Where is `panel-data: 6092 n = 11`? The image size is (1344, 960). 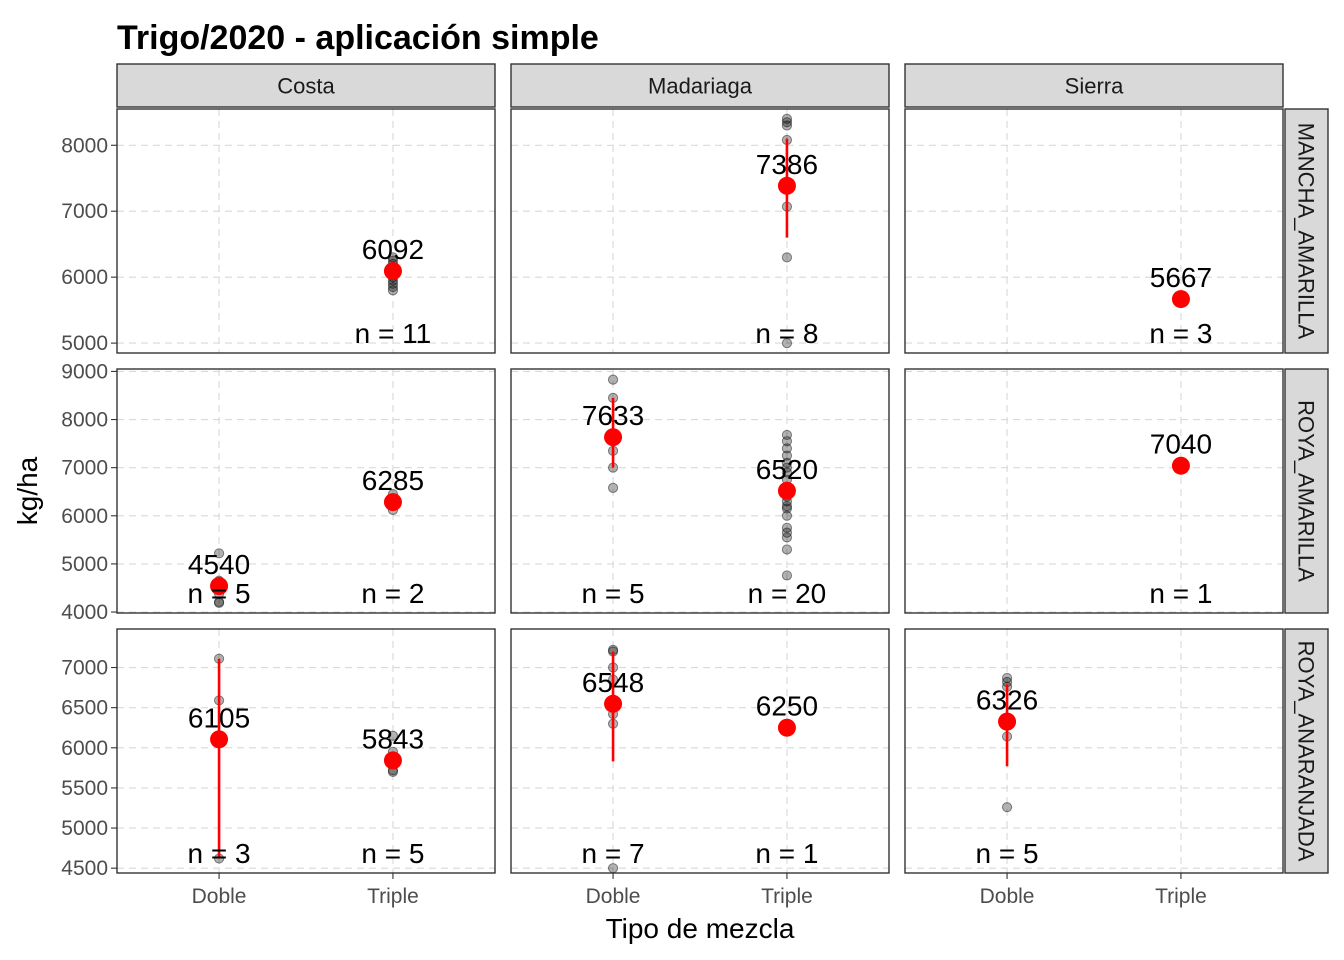 panel-data: 6092 n = 11 is located at coordinates (393, 291).